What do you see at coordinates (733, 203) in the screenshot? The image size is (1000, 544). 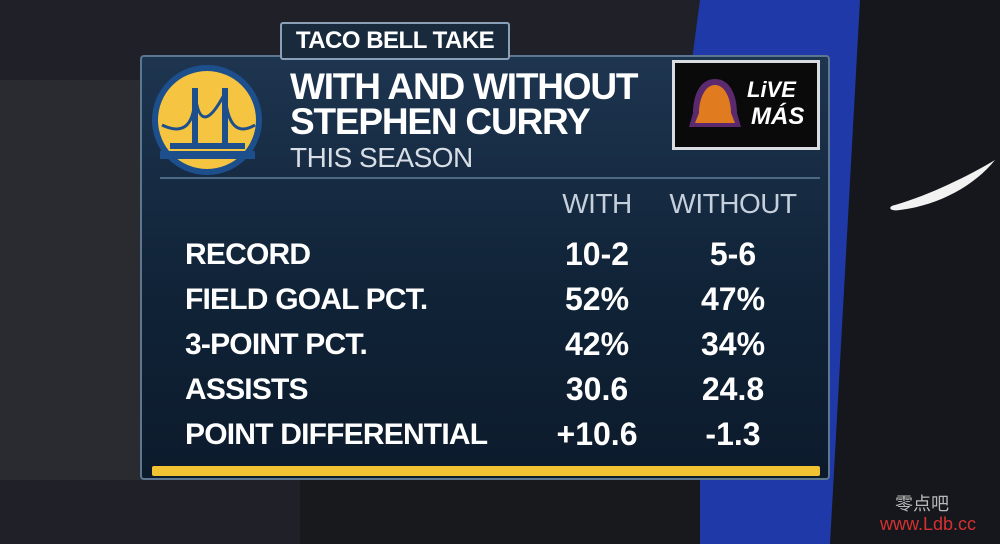 I see `column-header: WITHOUT` at bounding box center [733, 203].